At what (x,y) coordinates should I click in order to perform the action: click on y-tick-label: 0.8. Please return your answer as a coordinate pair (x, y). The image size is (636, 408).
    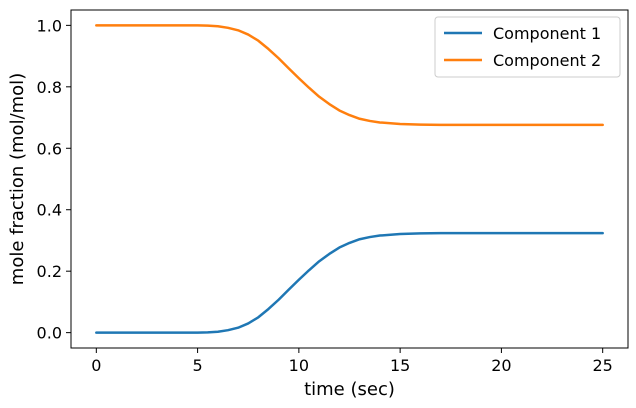
    Looking at the image, I should click on (49, 87).